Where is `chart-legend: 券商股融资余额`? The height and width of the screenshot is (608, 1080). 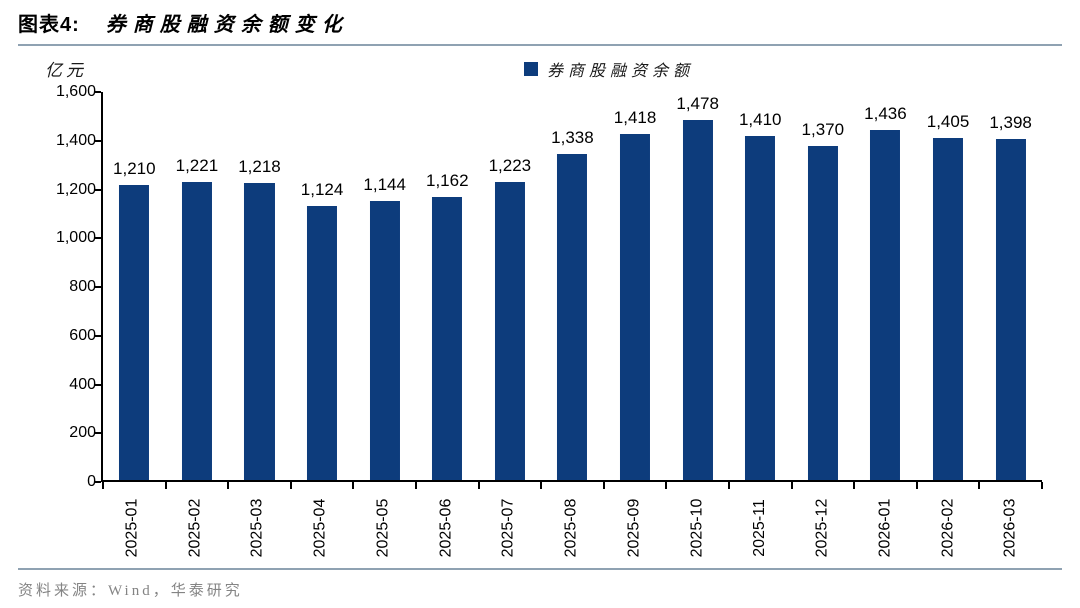
chart-legend: 券商股融资余额 is located at coordinates (609, 69).